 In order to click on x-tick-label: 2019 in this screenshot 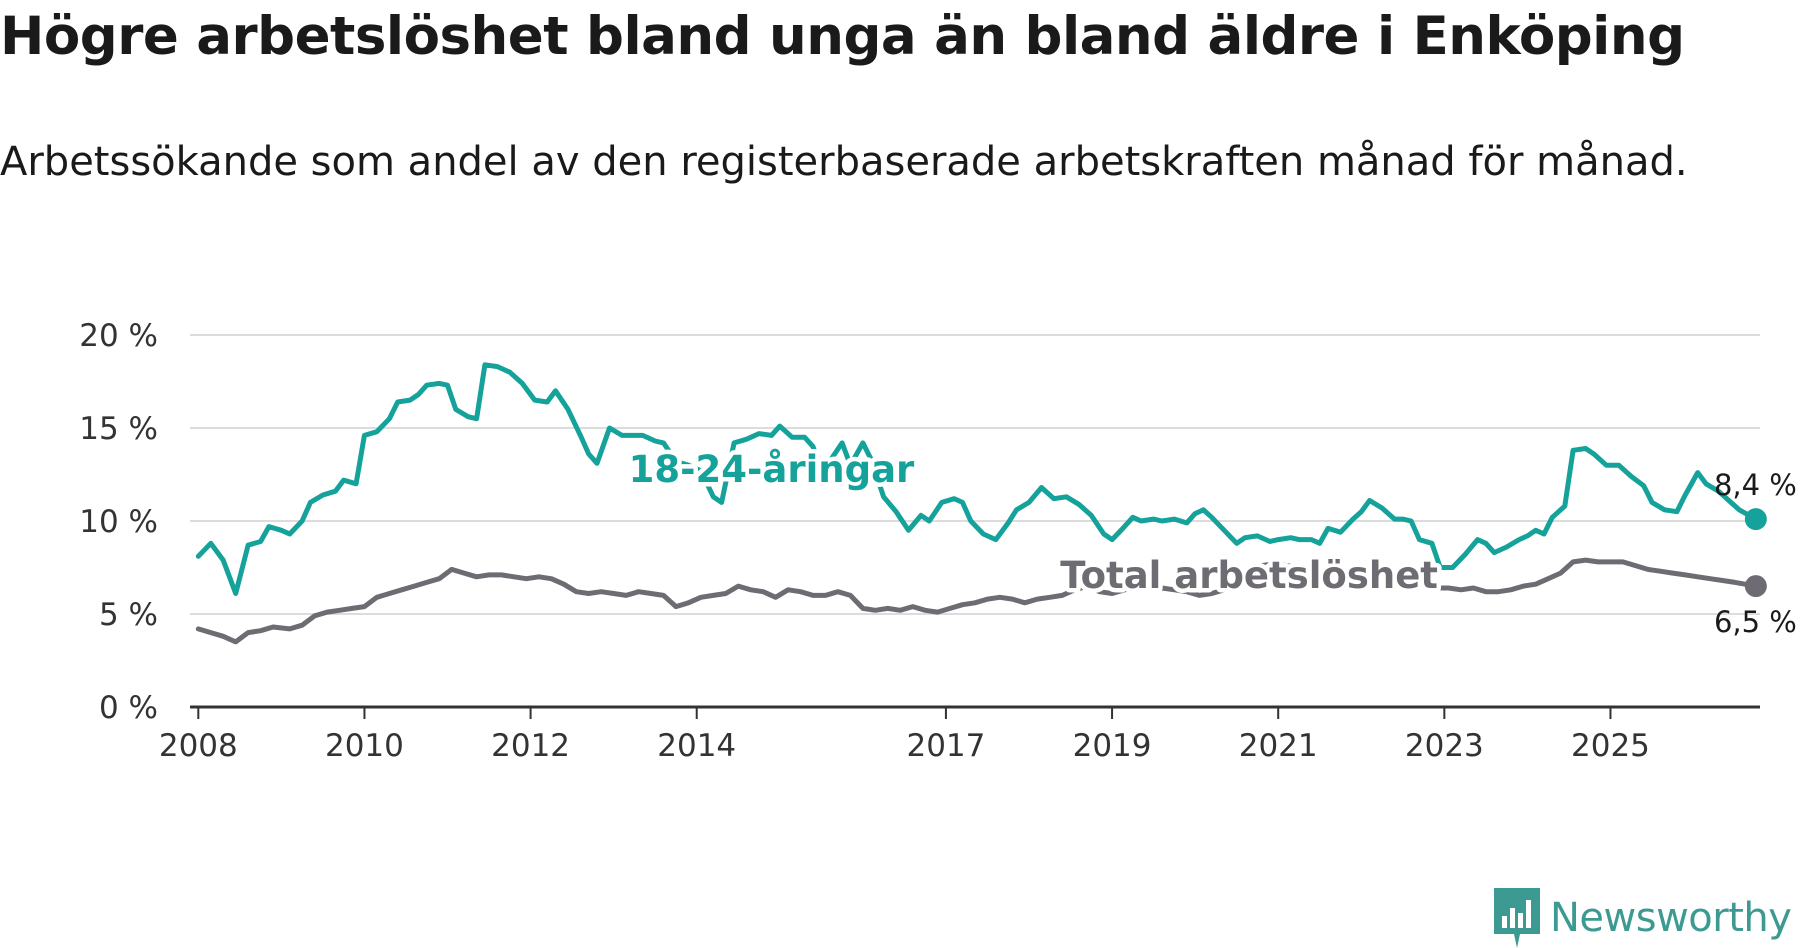, I will do `click(1112, 746)`.